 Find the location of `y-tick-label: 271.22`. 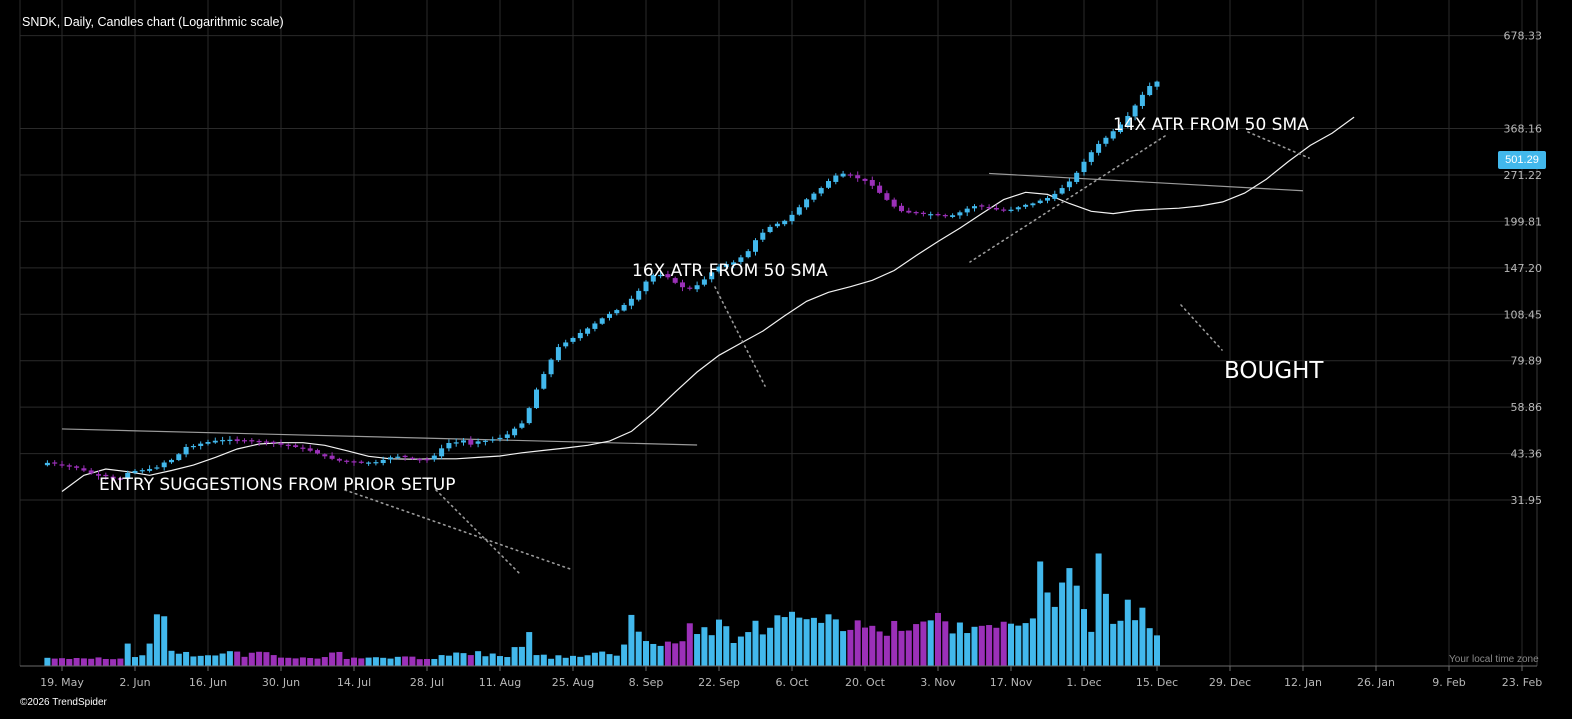

y-tick-label: 271.22 is located at coordinates (1523, 175).